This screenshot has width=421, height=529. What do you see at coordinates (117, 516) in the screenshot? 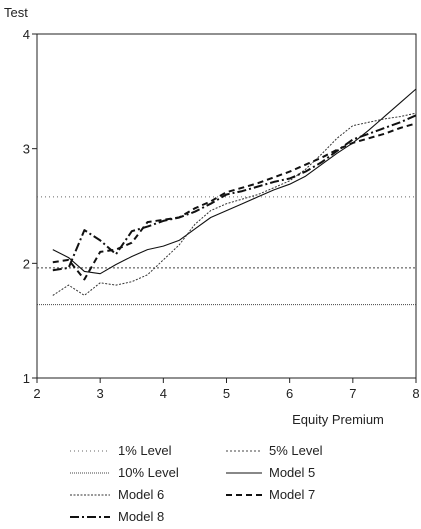
I see `legend-item-model-8: Model 8` at bounding box center [117, 516].